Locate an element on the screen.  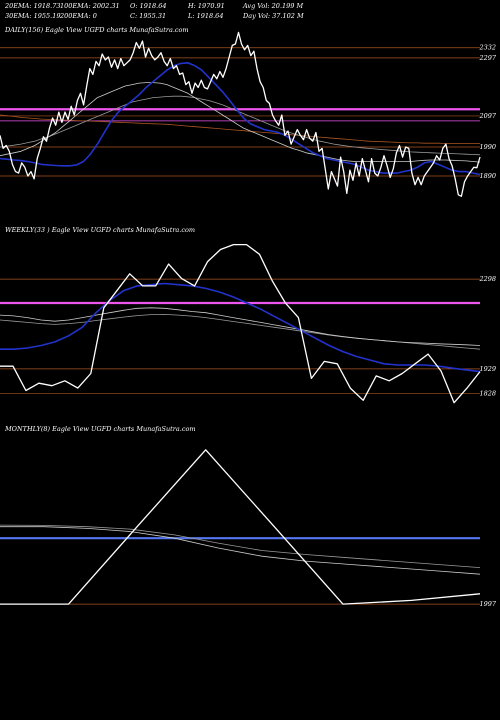
header-ema20: 20EMA: 1918.73 is located at coordinates (33, 6).